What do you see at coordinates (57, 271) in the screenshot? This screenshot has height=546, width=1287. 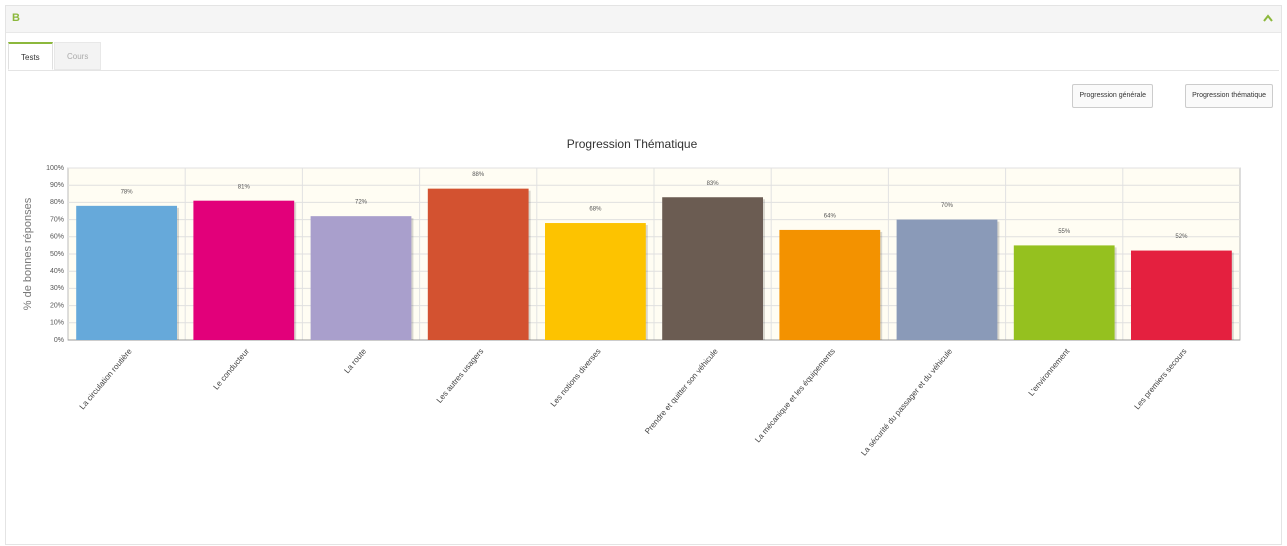 I see `y-tick-label: 40%` at bounding box center [57, 271].